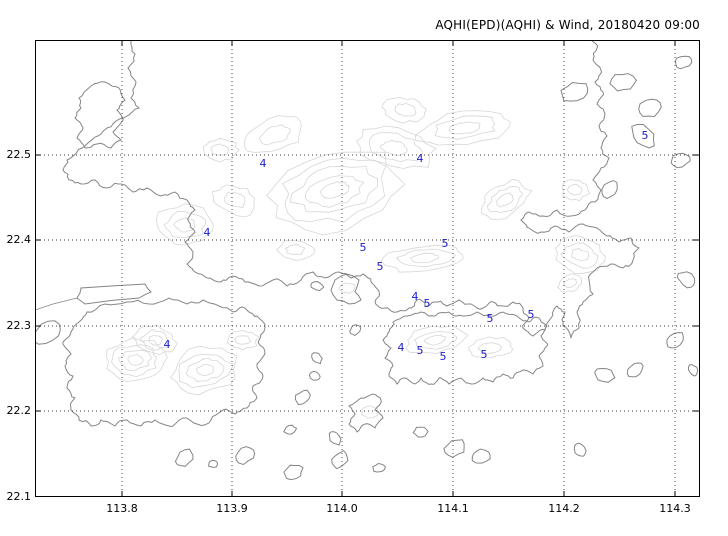 This screenshot has width=728, height=536. What do you see at coordinates (232, 508) in the screenshot?
I see `x-tick-label: 113.9` at bounding box center [232, 508].